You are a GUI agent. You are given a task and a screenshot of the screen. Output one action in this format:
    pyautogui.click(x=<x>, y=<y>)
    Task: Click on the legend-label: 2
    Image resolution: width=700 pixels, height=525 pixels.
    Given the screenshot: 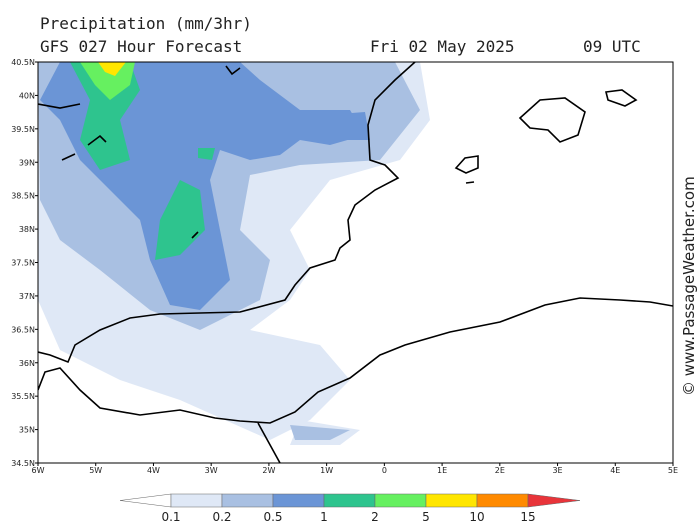 What is the action you would take?
    pyautogui.click(x=375, y=517)
    